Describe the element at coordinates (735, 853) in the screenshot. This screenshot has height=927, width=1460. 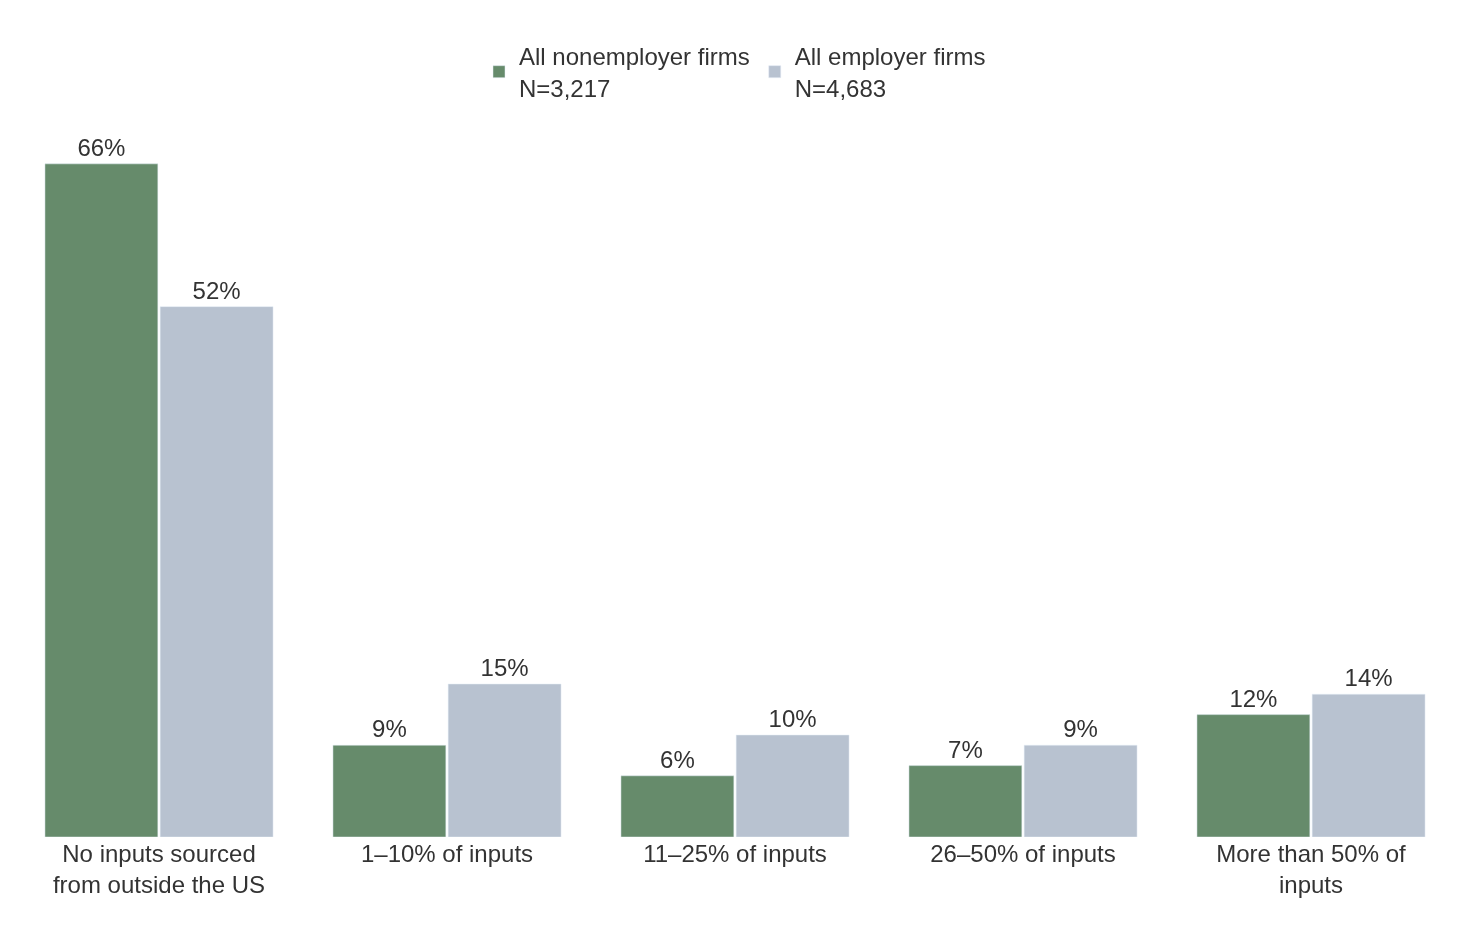
I see `x-tick-label: 11–25% of inputs` at that location.